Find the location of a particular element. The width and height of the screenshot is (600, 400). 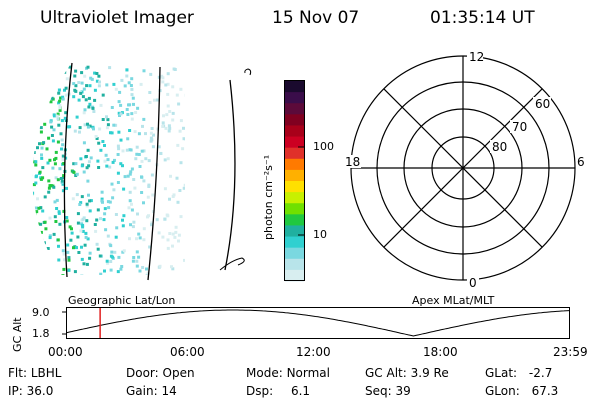

footer-door: Door: Open is located at coordinates (160, 373).